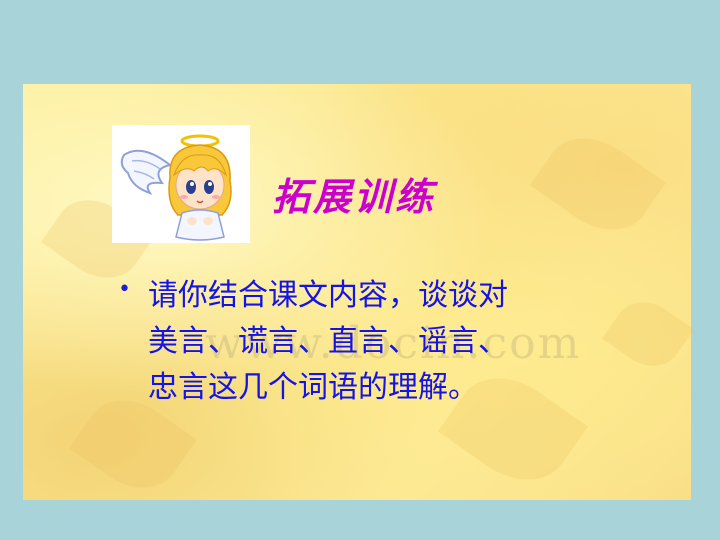 The width and height of the screenshot is (720, 540). I want to click on bullet-text: 请你结合课文内容，谈谈对 美言、谎言、直言、谣言、 忠言这几个词语的理解。, so click(328, 342).